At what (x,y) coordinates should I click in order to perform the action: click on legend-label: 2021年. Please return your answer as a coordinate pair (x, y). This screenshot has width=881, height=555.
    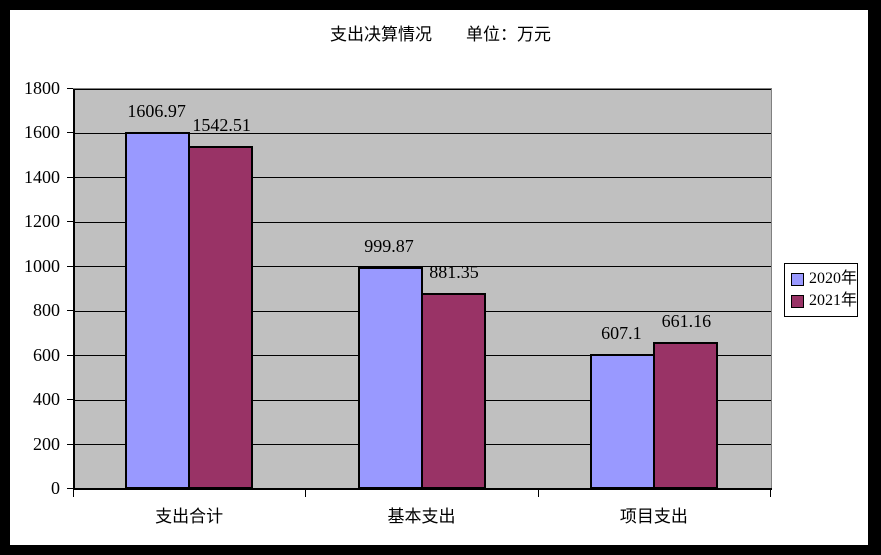
    Looking at the image, I should click on (833, 300).